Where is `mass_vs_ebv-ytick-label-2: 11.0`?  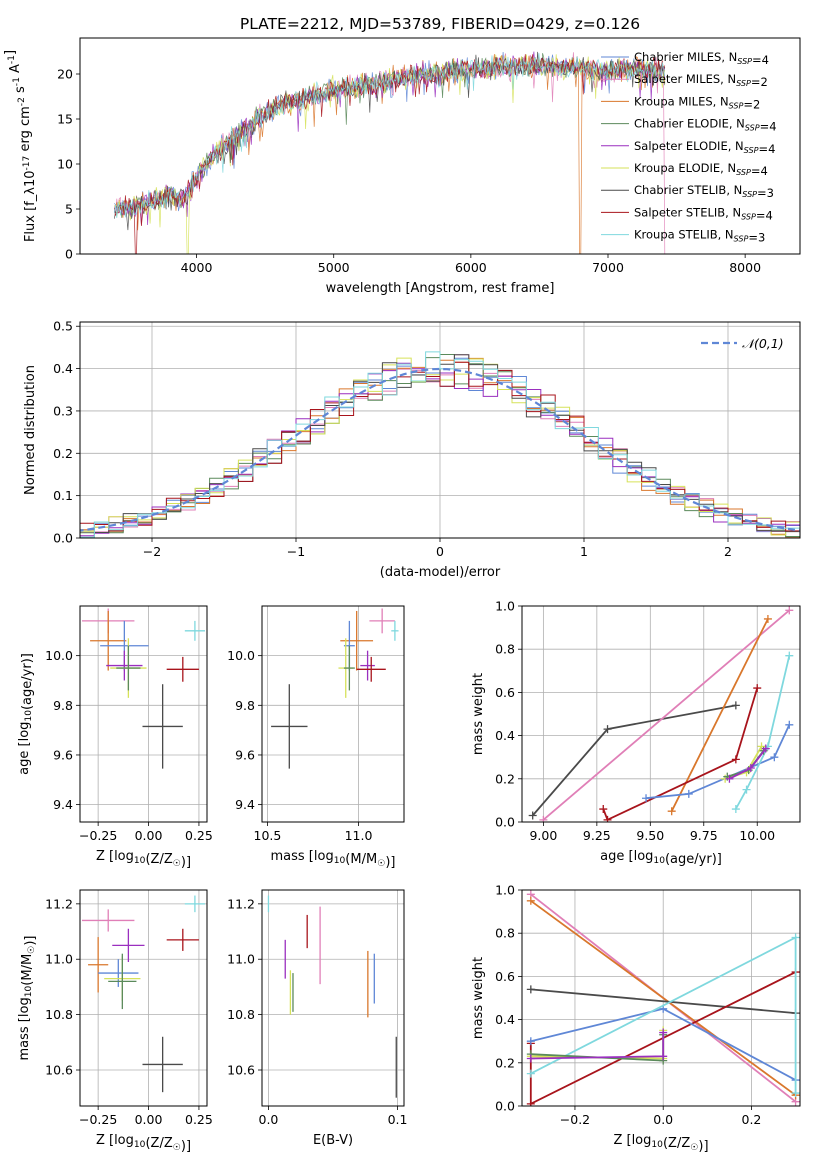 mass_vs_ebv-ytick-label-2: 11.0 is located at coordinates (241, 959).